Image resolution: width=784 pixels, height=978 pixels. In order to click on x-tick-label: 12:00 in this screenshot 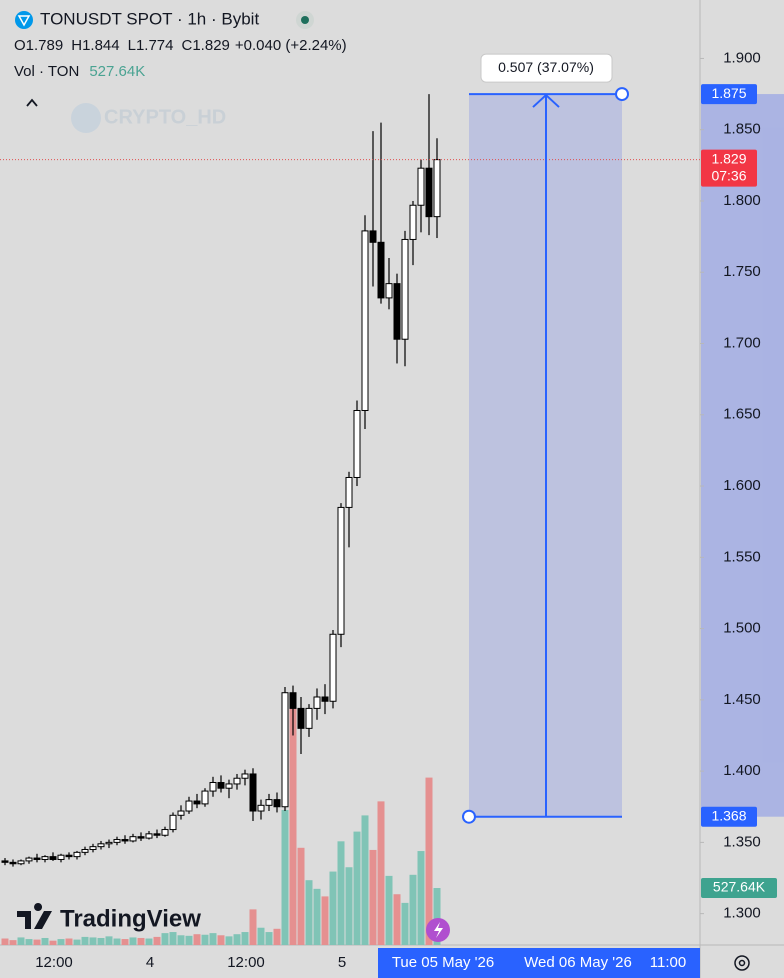, I will do `click(246, 962)`.